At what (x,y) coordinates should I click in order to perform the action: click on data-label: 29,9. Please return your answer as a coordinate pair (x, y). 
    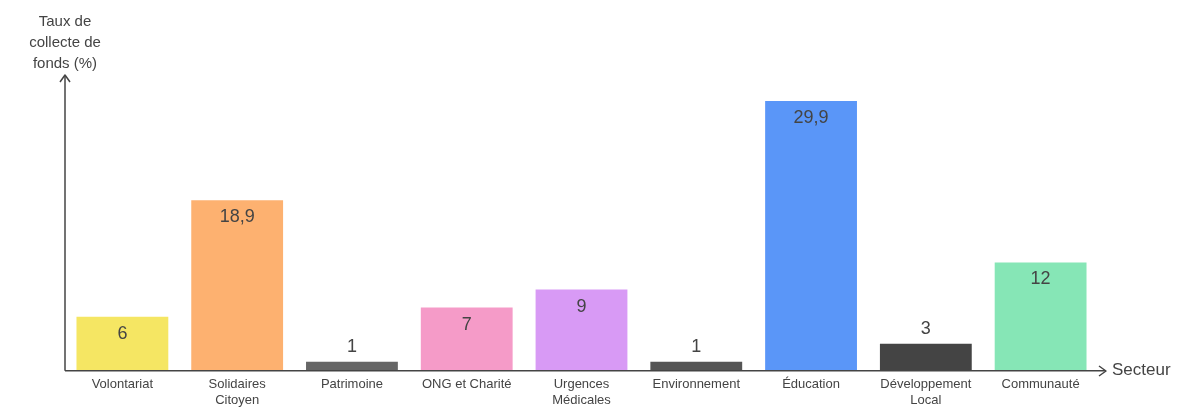
    Looking at the image, I should click on (811, 116).